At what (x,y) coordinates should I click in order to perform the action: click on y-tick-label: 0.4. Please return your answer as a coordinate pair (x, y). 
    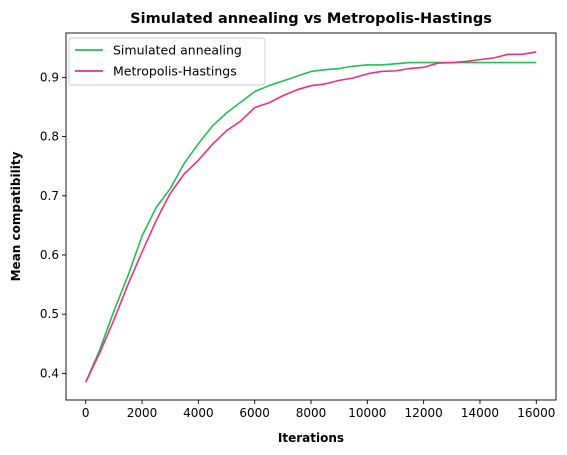
    Looking at the image, I should click on (49, 373).